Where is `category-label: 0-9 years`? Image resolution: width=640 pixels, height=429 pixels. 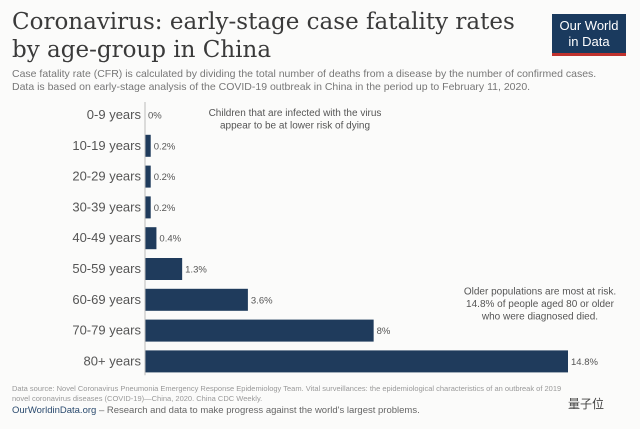 category-label: 0-9 years is located at coordinates (114, 114).